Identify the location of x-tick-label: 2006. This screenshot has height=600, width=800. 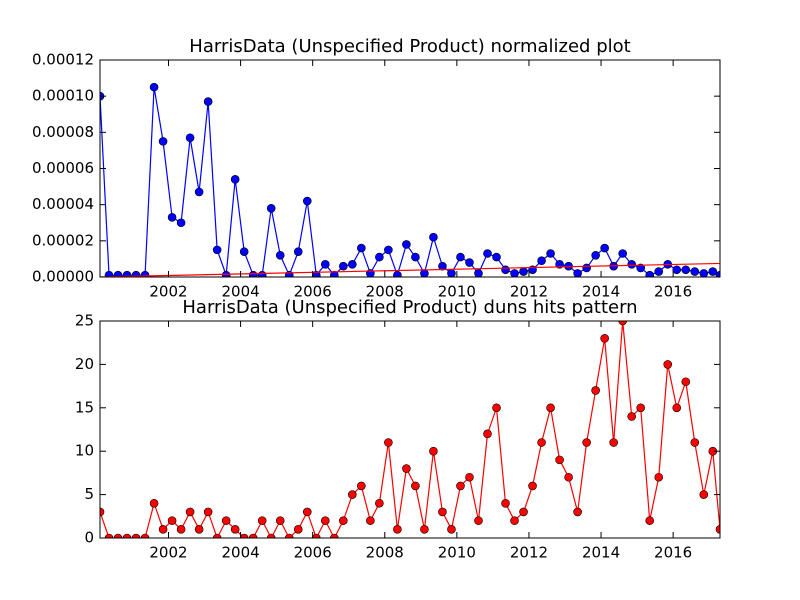
(313, 292).